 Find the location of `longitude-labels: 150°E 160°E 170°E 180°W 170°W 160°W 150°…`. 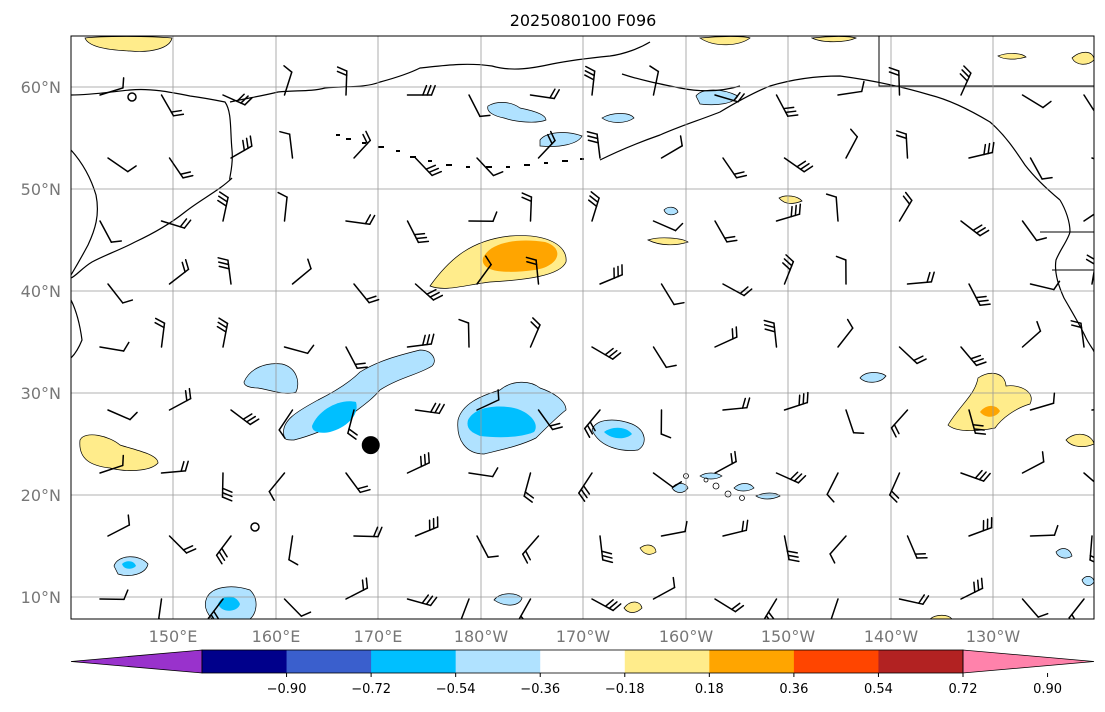

longitude-labels: 150°E 160°E 170°E 180°W 170°W 160°W 150°… is located at coordinates (585, 636).